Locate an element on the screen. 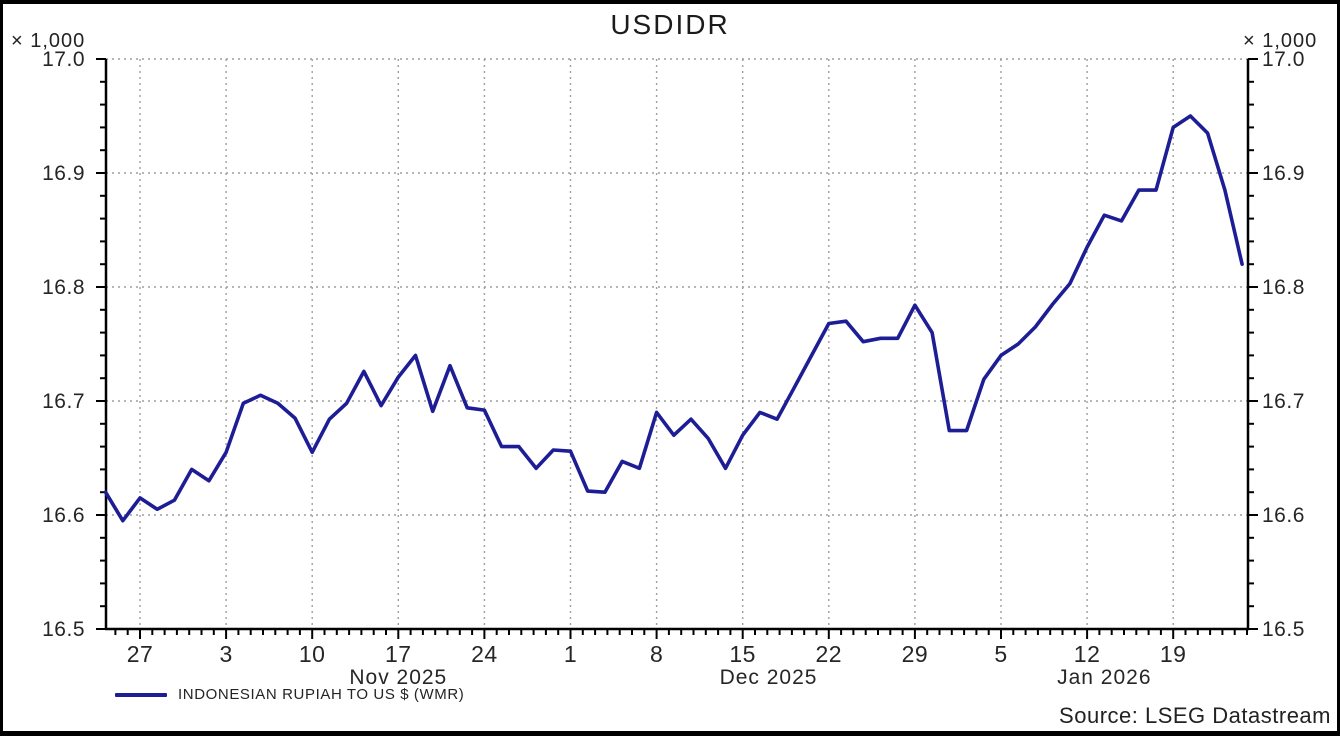  svg-text: 8 is located at coordinates (656, 654).